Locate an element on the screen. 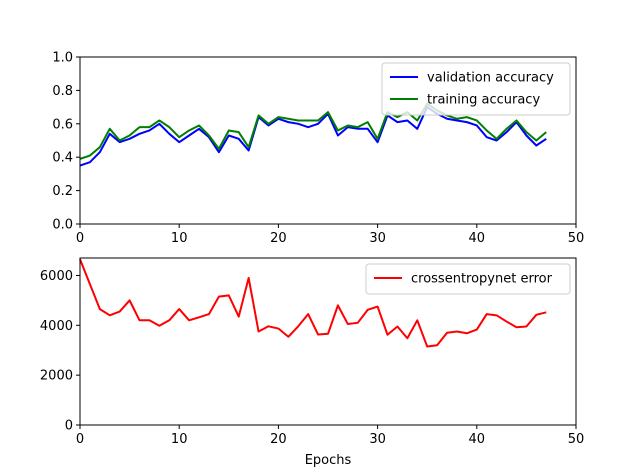 This screenshot has height=476, width=640. accuracy-legend: validation accuracy training accuracy is located at coordinates (476, 89).